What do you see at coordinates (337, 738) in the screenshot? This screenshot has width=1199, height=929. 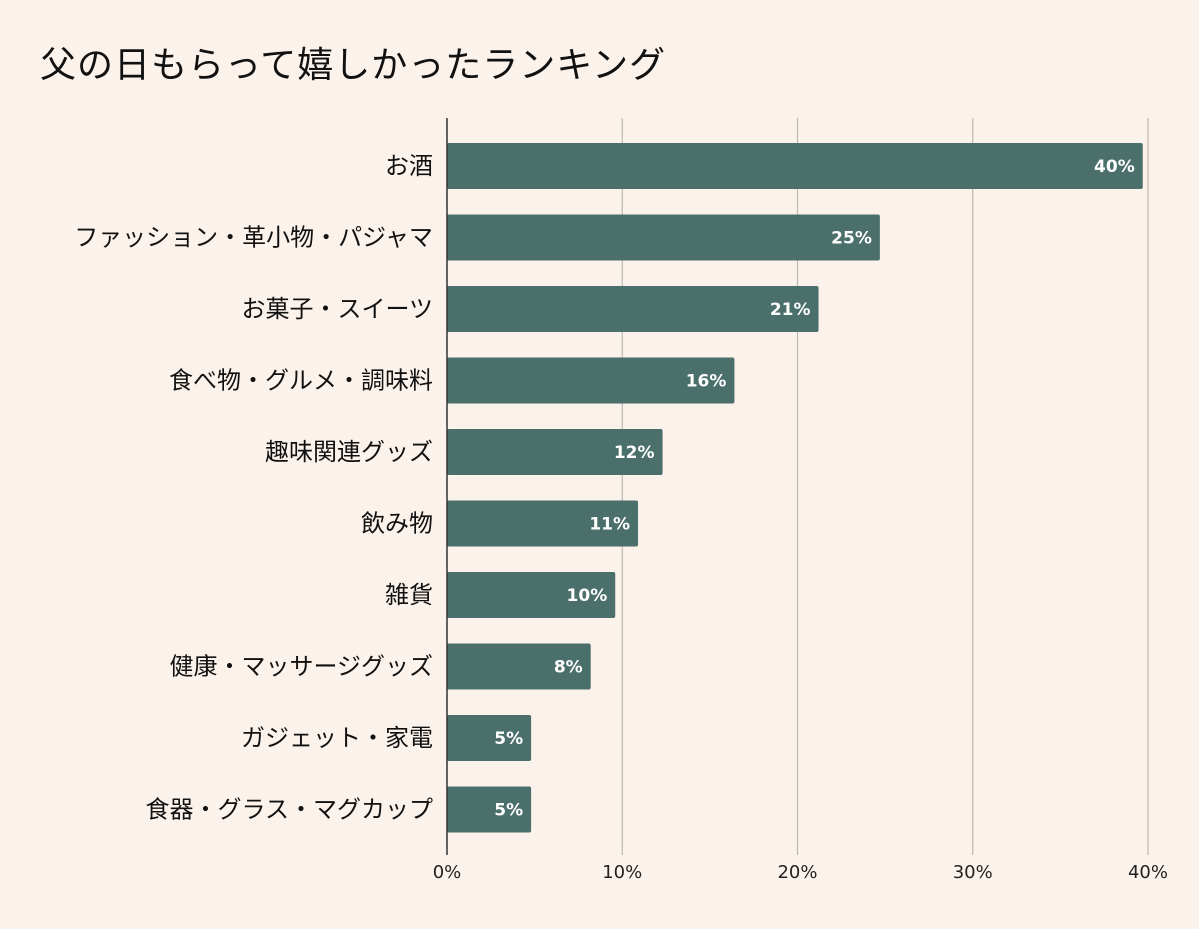 I see `category-label: ガジェット・家電` at bounding box center [337, 738].